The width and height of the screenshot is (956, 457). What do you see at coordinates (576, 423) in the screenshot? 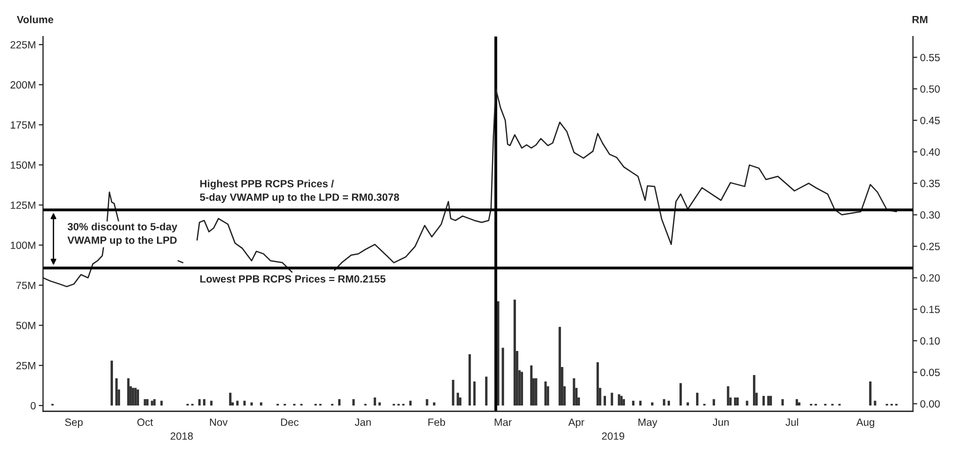
I see `x-tick-label: Apr` at bounding box center [576, 423].